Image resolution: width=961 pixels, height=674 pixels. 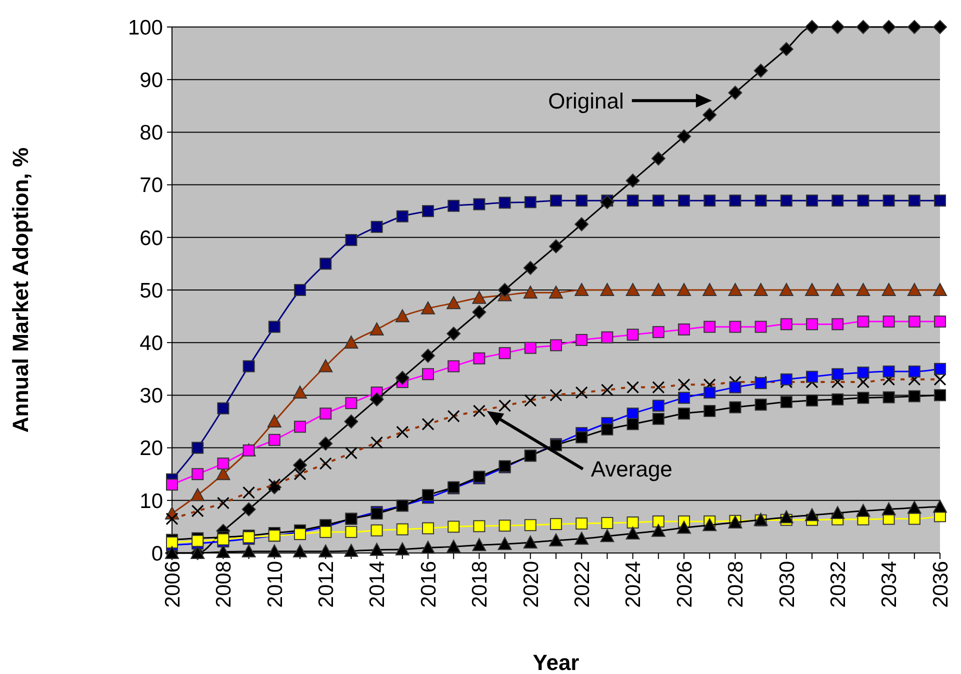 What do you see at coordinates (631, 469) in the screenshot?
I see `annotation: Average` at bounding box center [631, 469].